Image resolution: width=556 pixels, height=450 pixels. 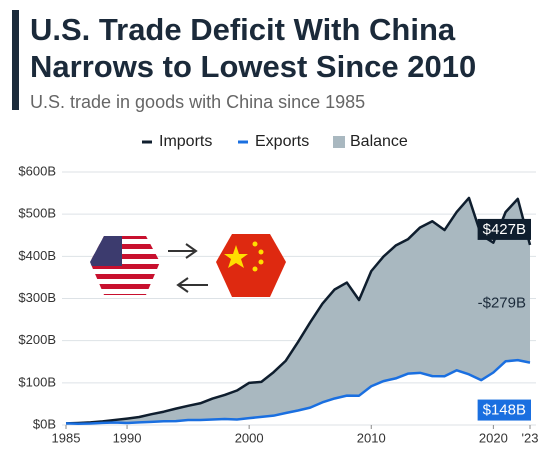 I want to click on annotation: -$279B, so click(x=502, y=303).